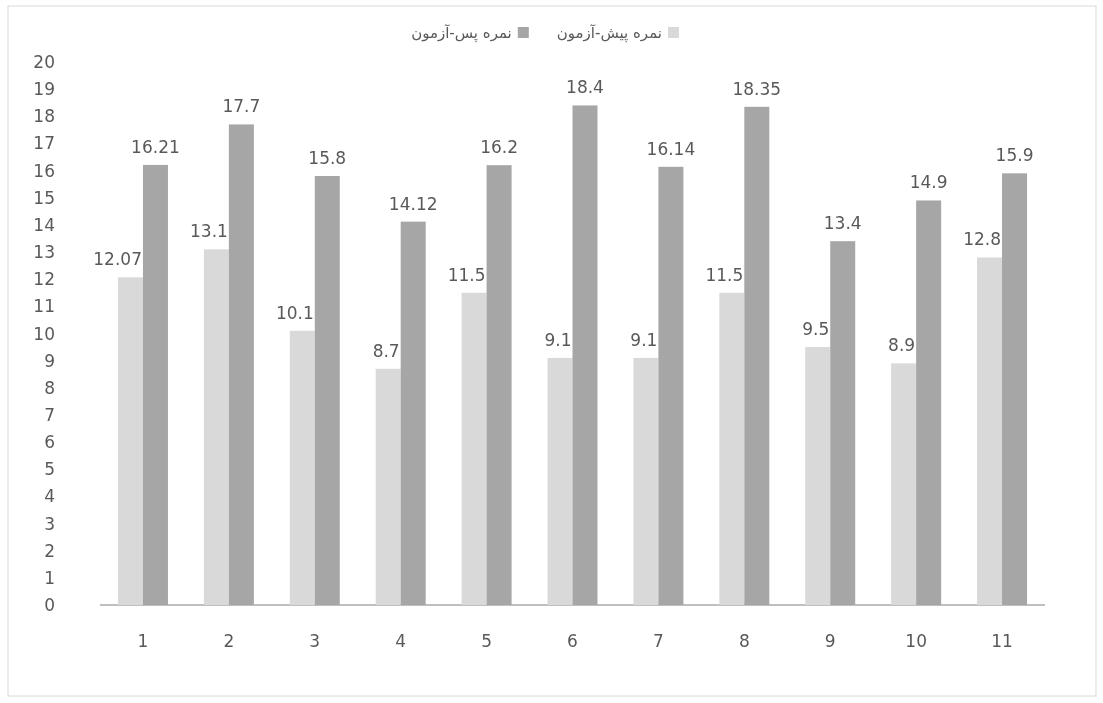  What do you see at coordinates (830, 641) in the screenshot?
I see `x-tick-label: 9` at bounding box center [830, 641].